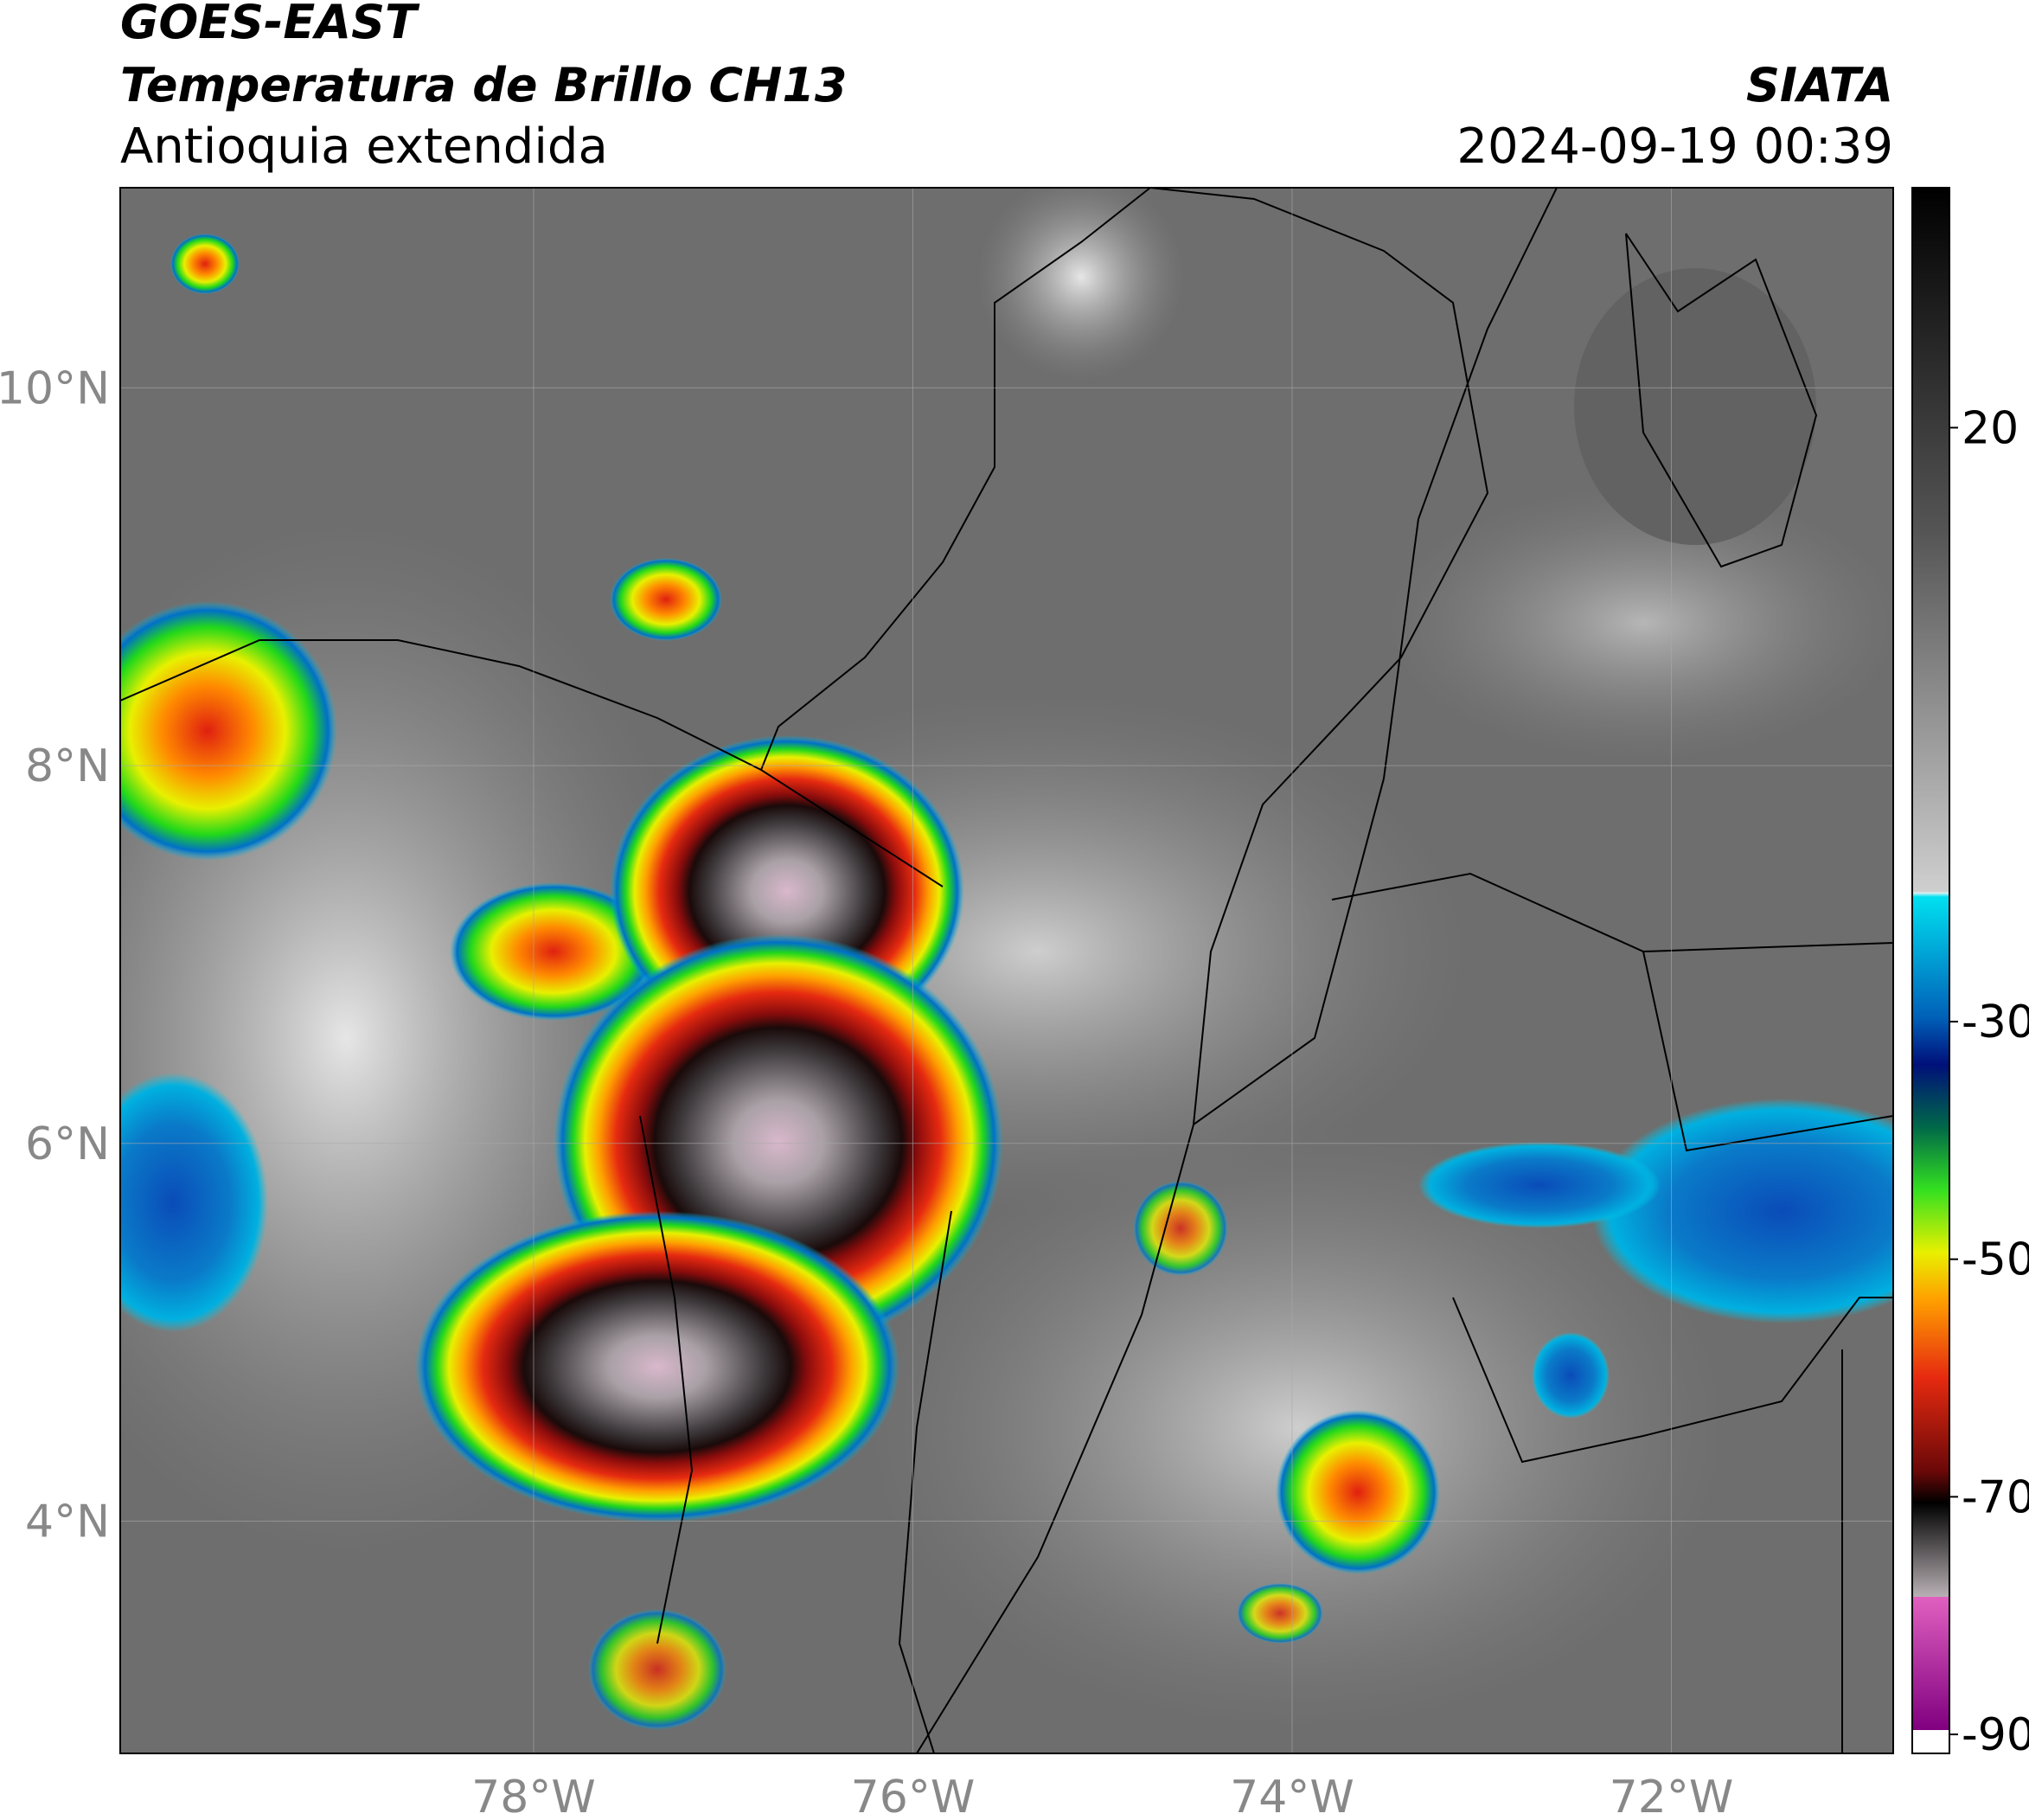 The image size is (2029, 1820). What do you see at coordinates (1989, 1081) in the screenshot?
I see `colorbar-ticks: 20 -30 -50 -70 -90` at bounding box center [1989, 1081].